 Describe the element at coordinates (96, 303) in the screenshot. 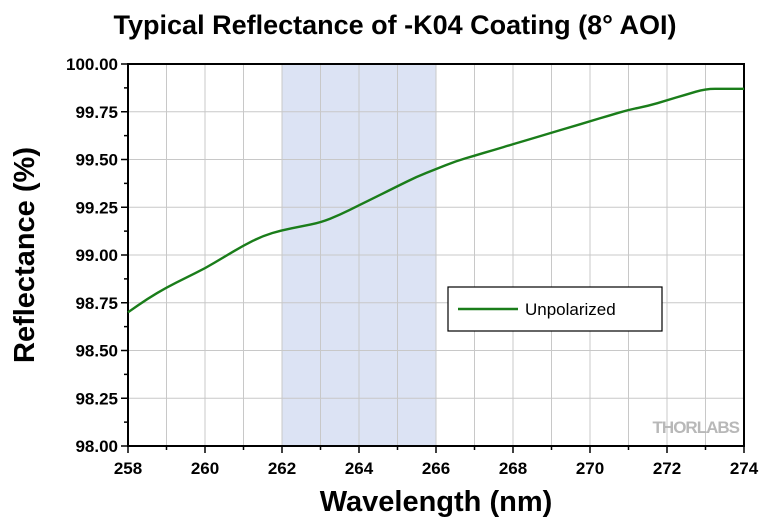

I see `y-tick-label: 98.75` at that location.